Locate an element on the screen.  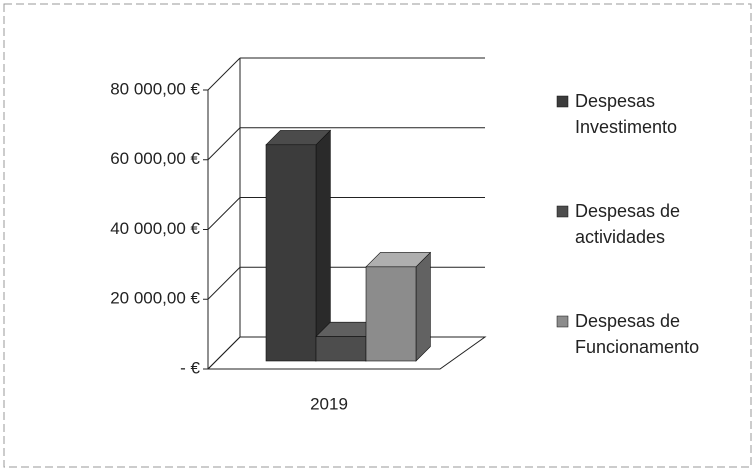
bar-side is located at coordinates (423, 306).